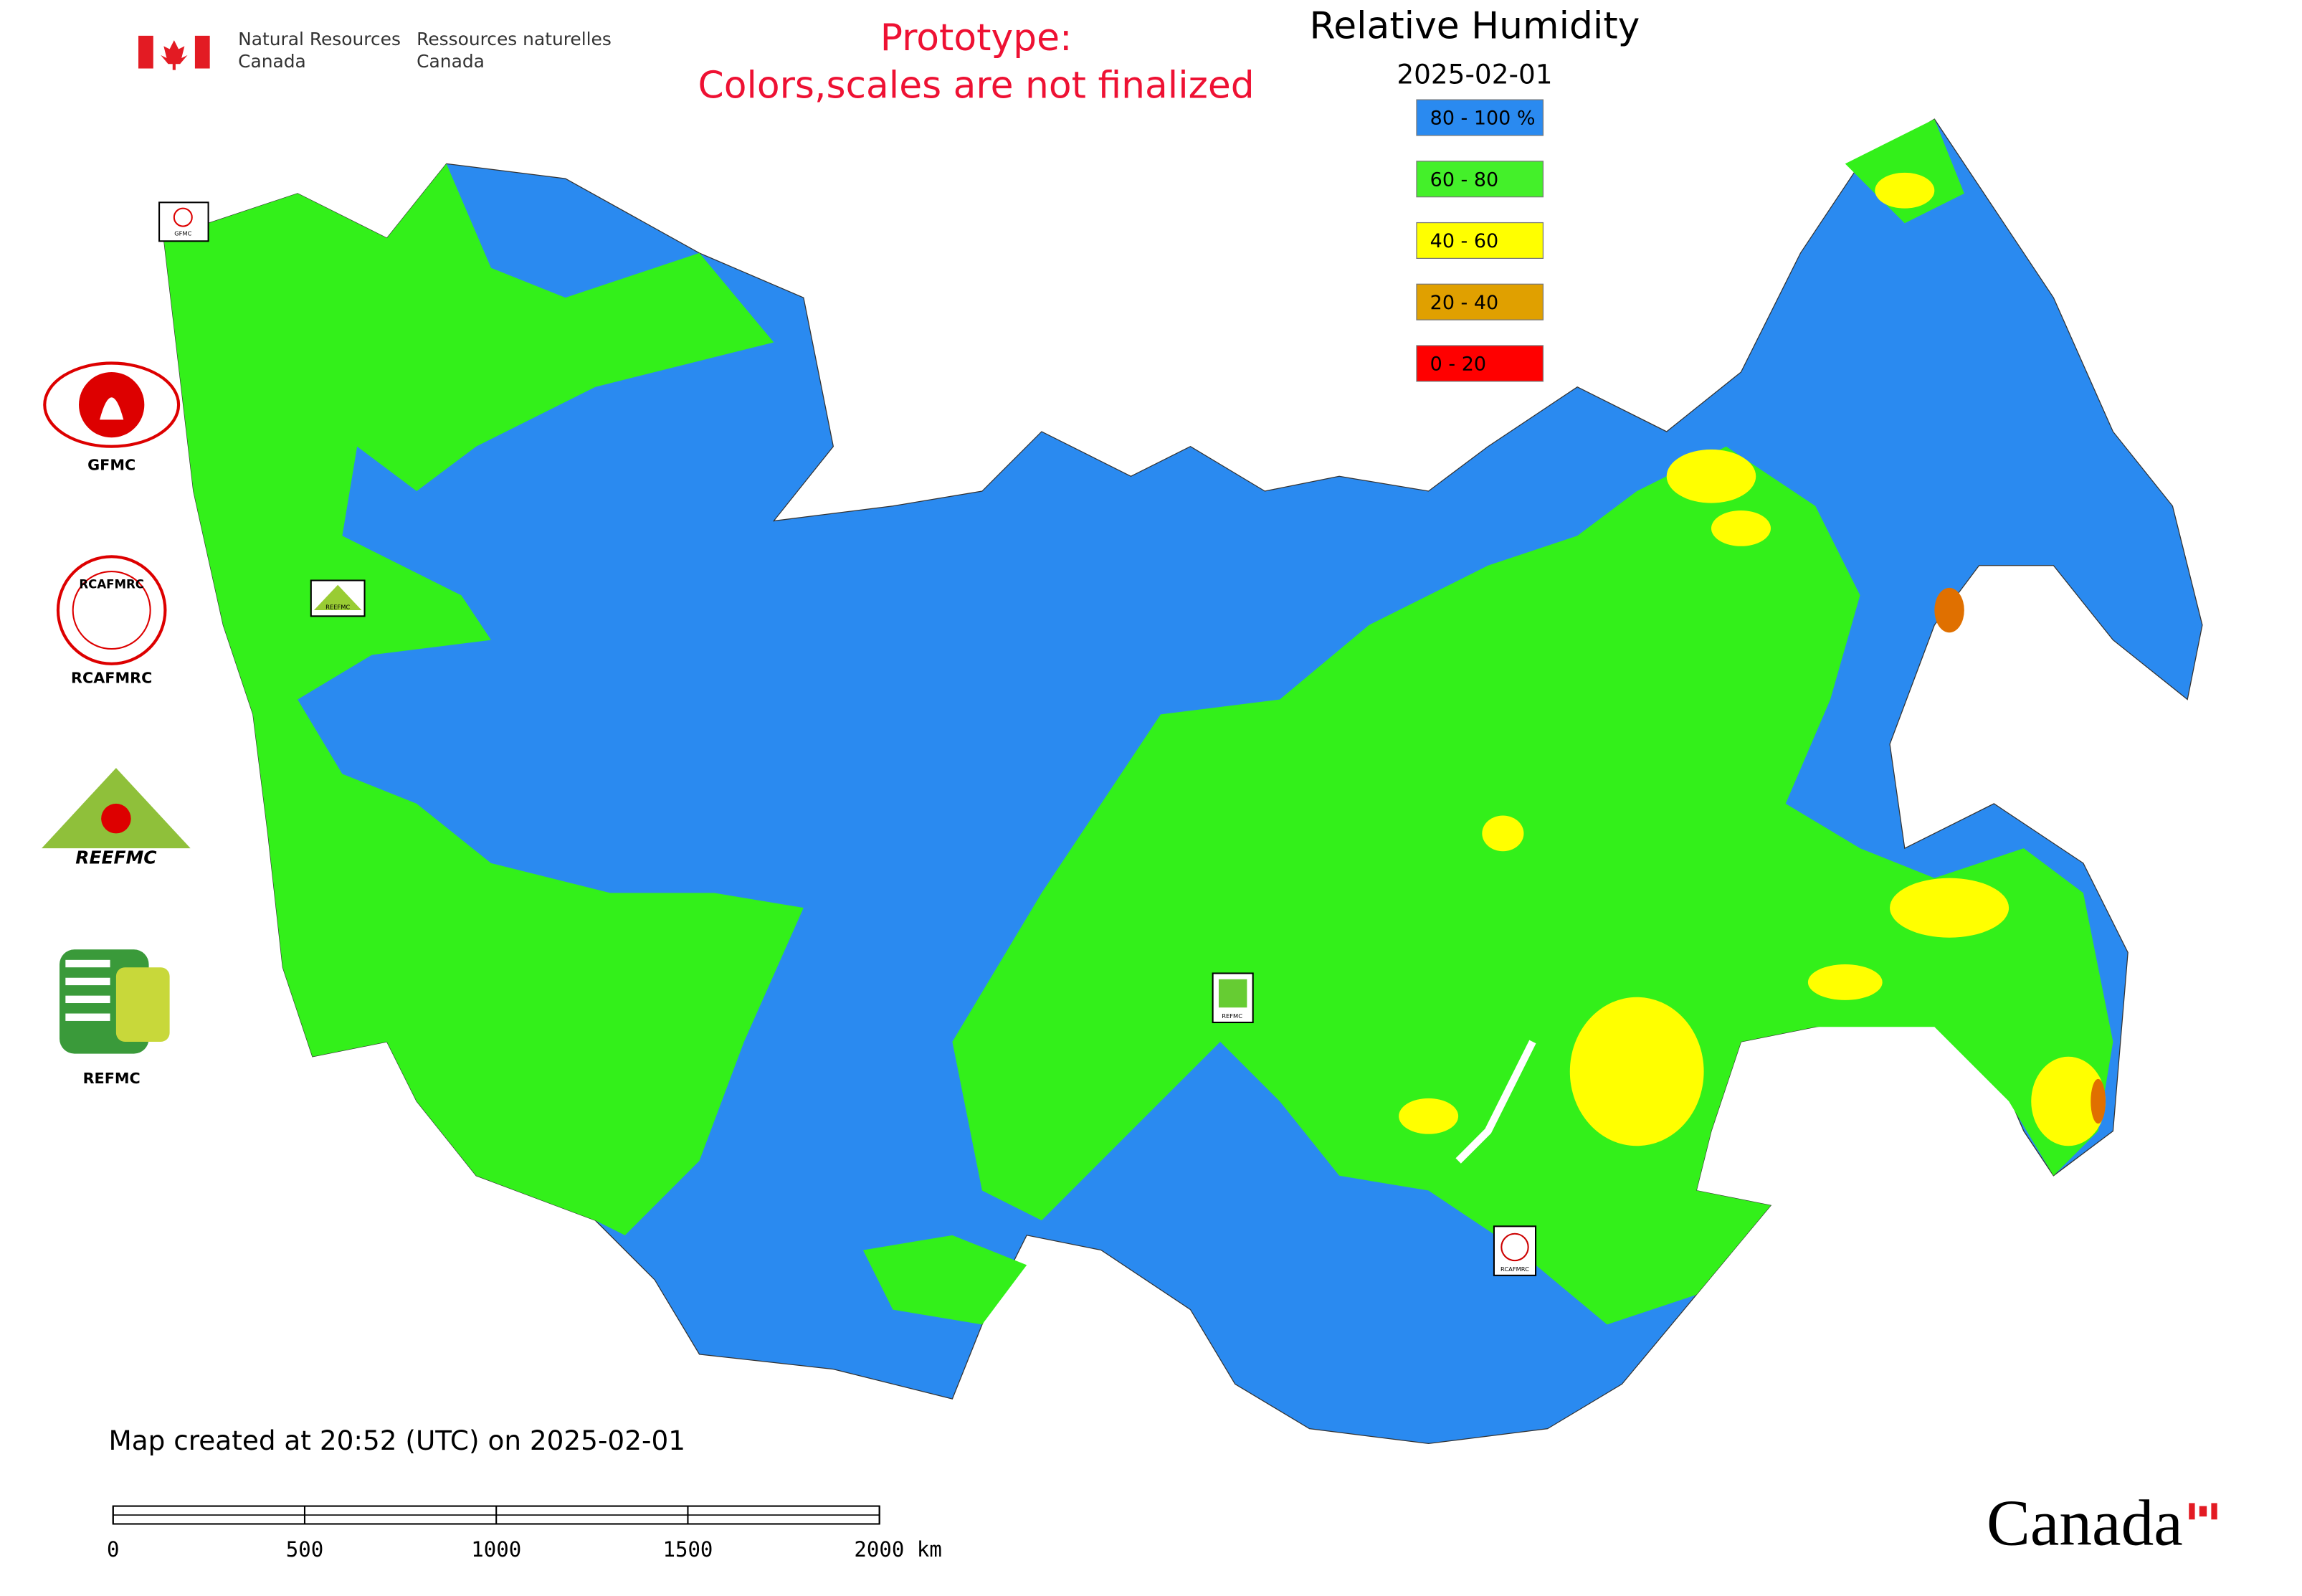 The image size is (2302, 1596). What do you see at coordinates (945, 1280) in the screenshot?
I see `land-moist-south` at bounding box center [945, 1280].